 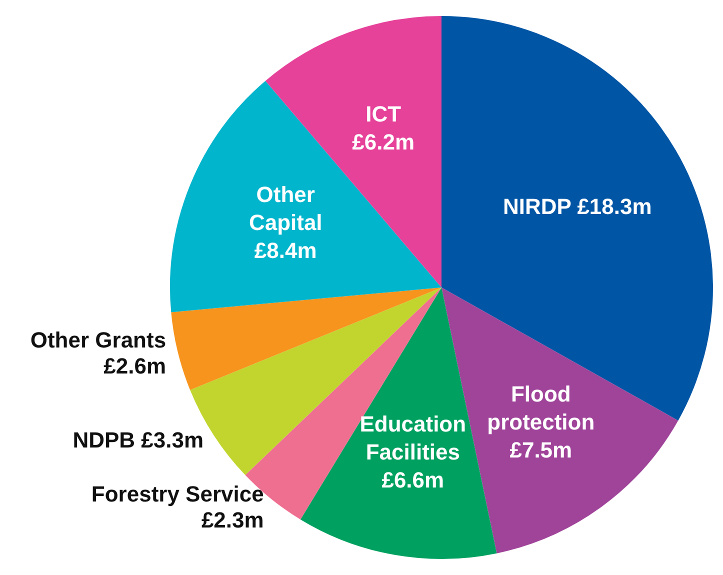 What do you see at coordinates (135, 366) in the screenshot?
I see `data-label: £2.6m` at bounding box center [135, 366].